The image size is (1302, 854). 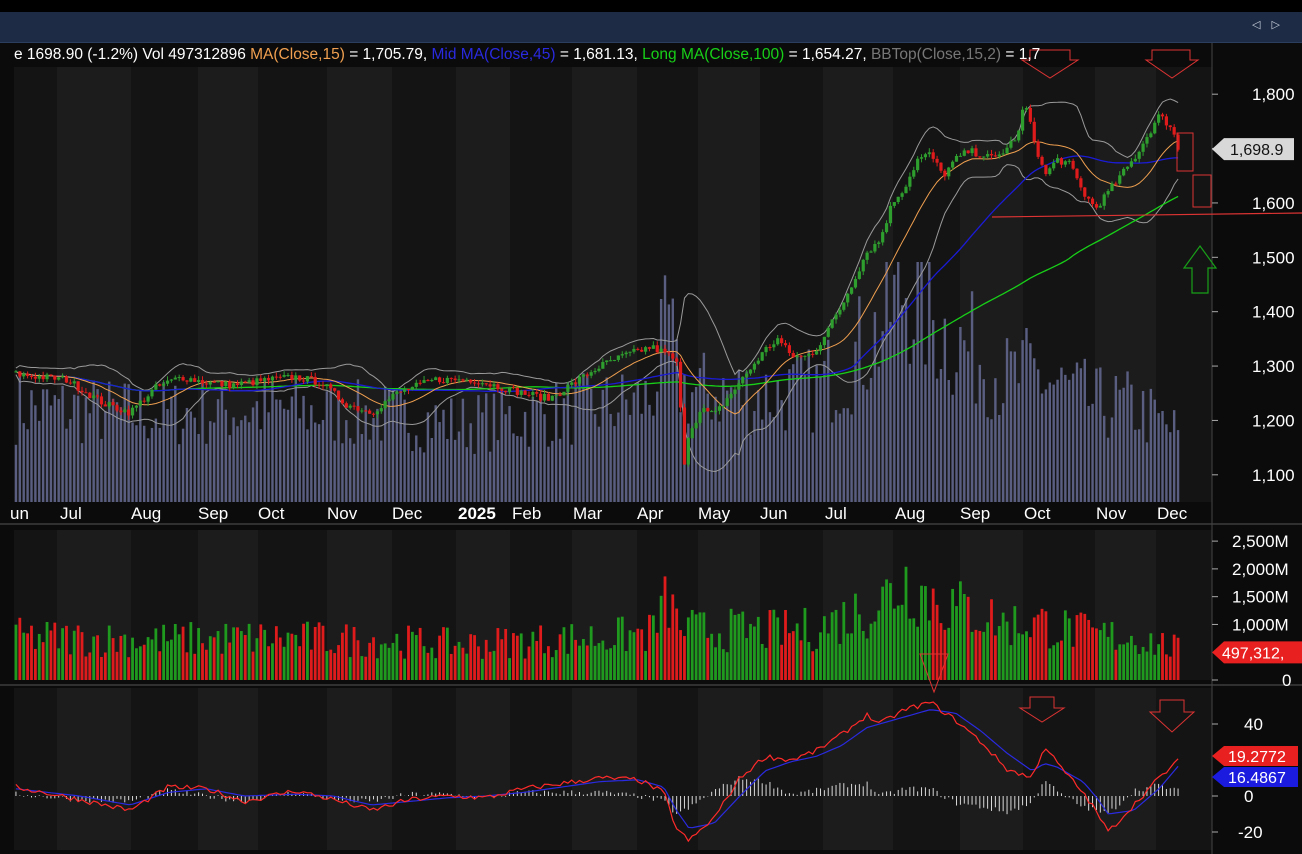 What do you see at coordinates (359, 769) in the screenshot?
I see `month-band` at bounding box center [359, 769].